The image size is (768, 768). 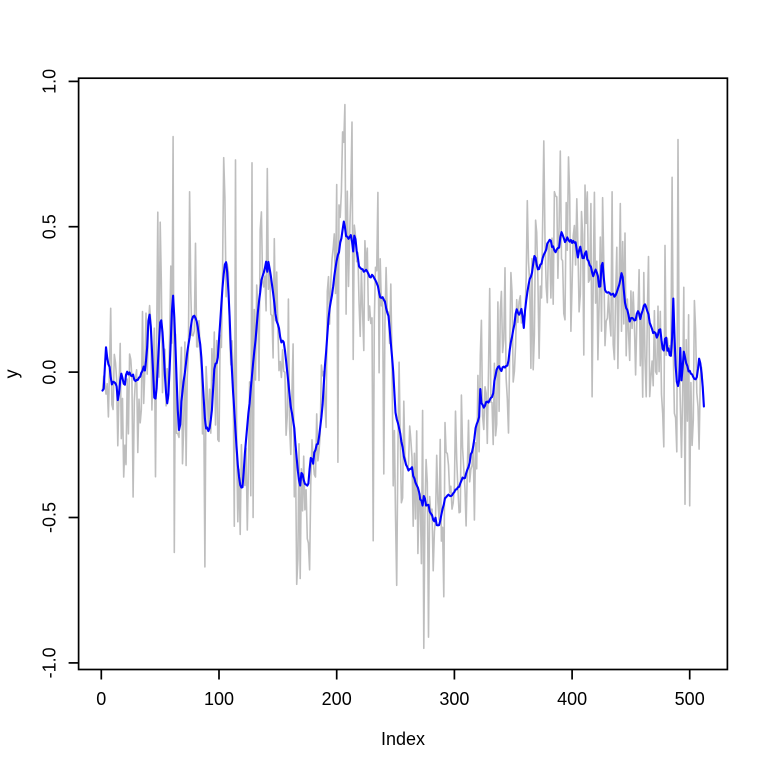 What do you see at coordinates (101, 699) in the screenshot?
I see `svg-text: 0` at bounding box center [101, 699].